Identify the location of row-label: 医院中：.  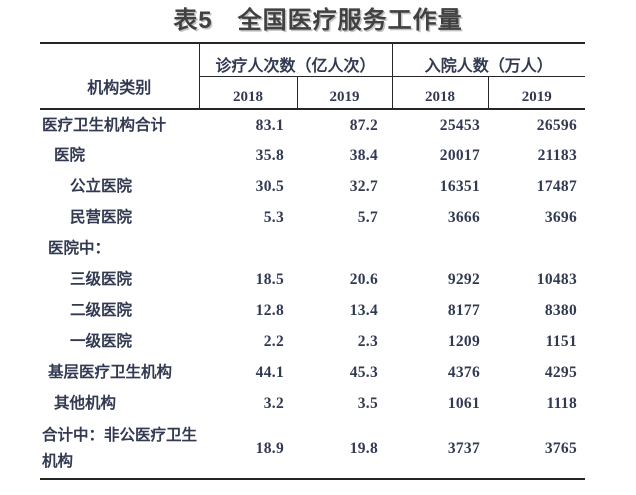
(79, 249).